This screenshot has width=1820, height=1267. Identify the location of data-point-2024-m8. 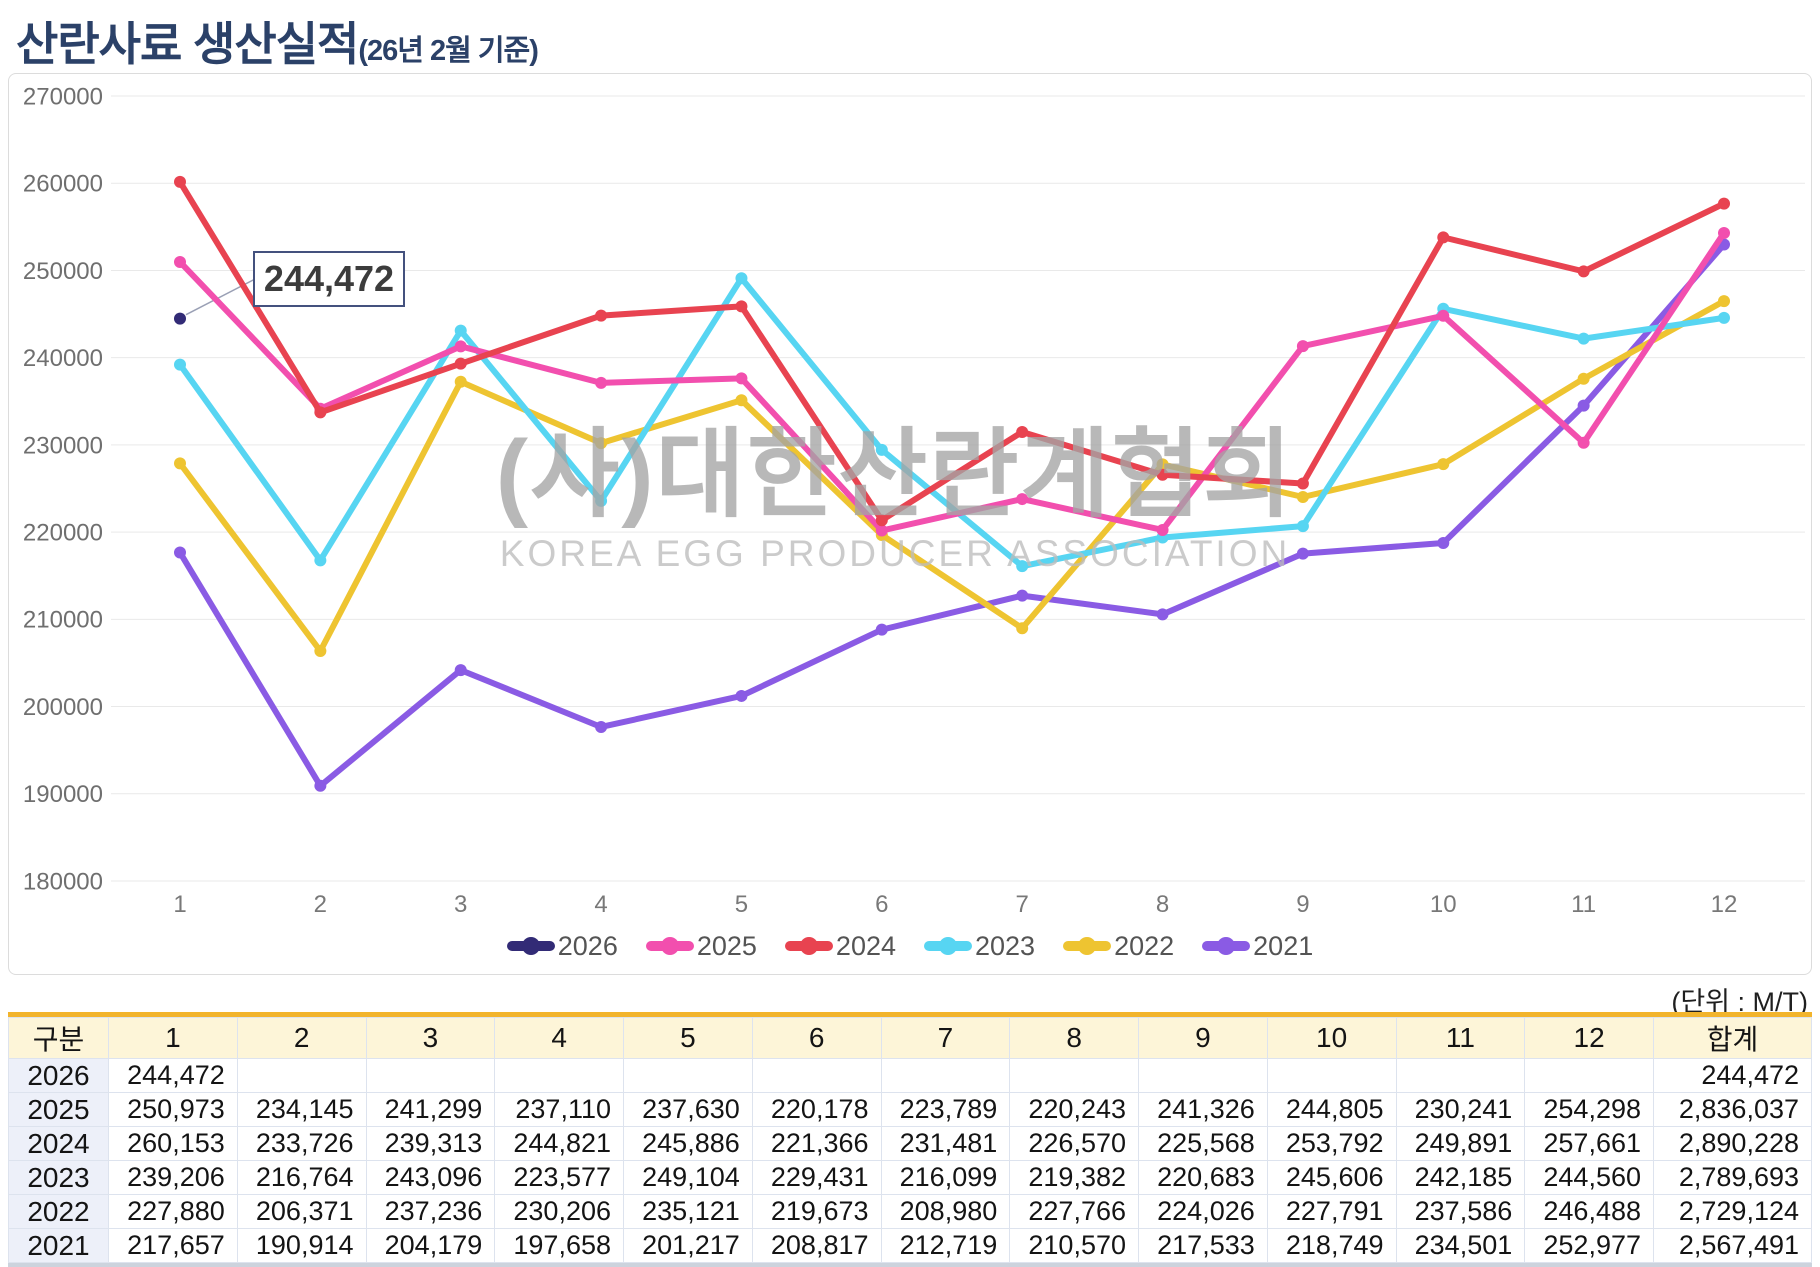
(1162, 474).